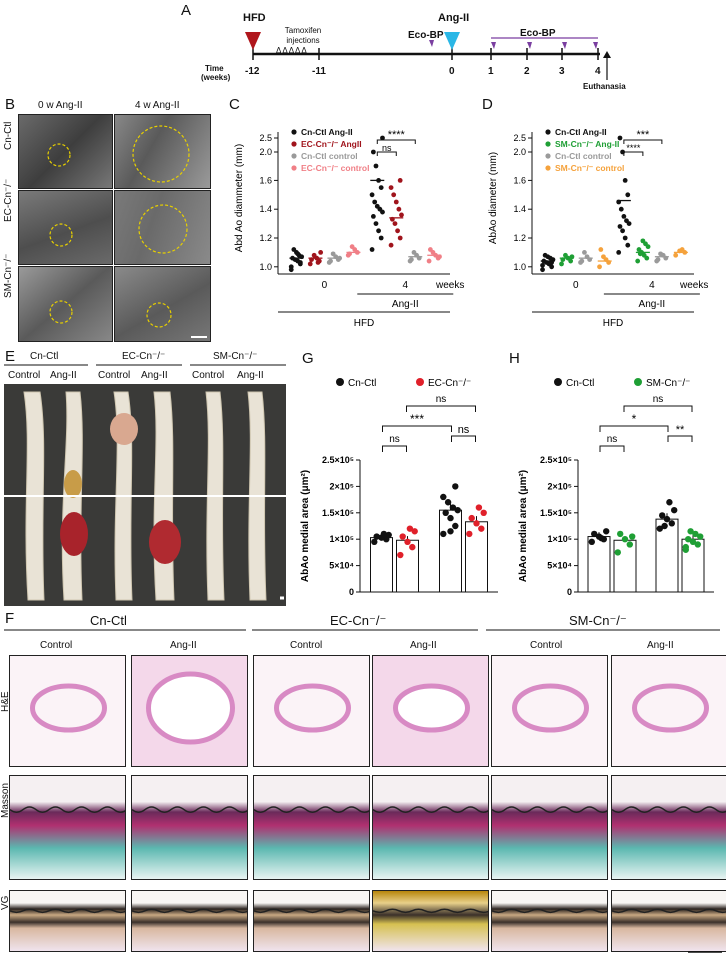 The width and height of the screenshot is (726, 959). I want to click on f-sub-header-5: Ang-II, so click(660, 645).